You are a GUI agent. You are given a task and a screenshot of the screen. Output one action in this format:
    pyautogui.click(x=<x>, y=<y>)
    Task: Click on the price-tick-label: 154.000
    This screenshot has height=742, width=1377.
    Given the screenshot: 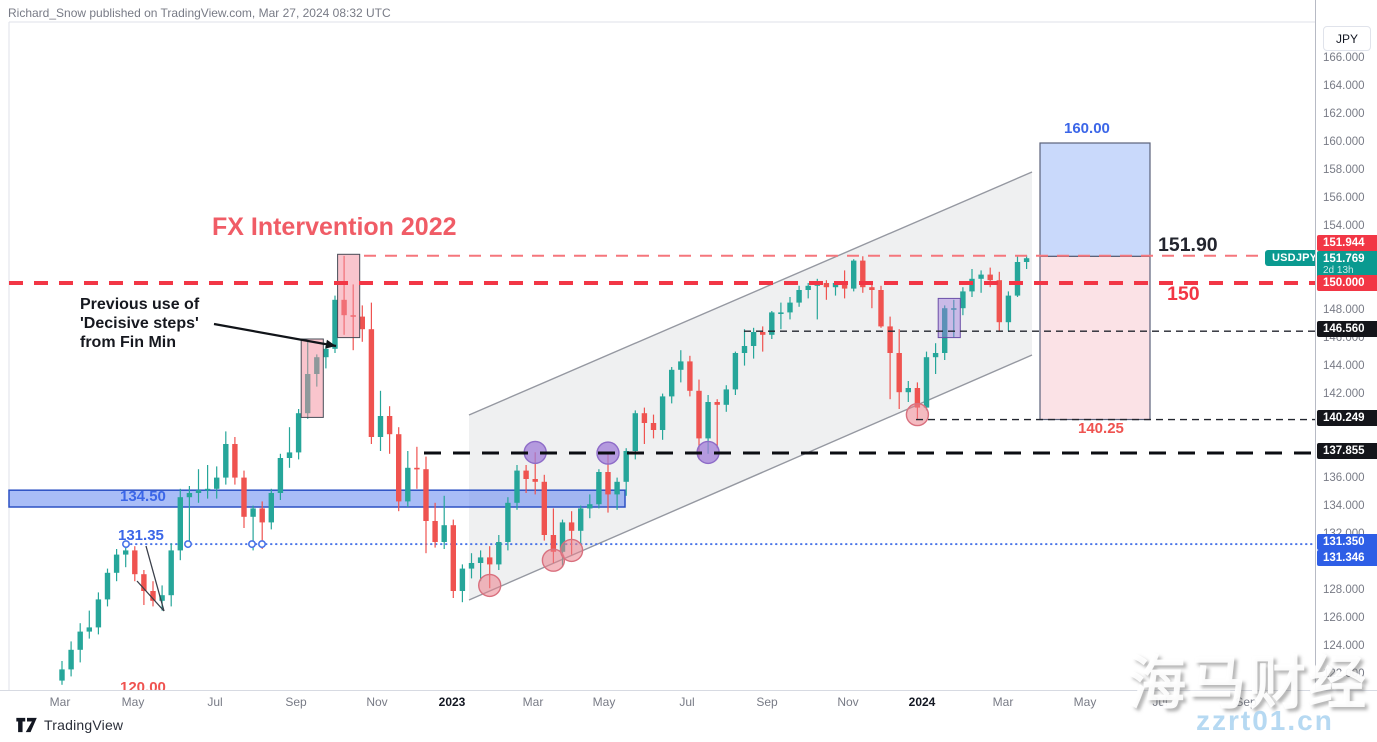 What is the action you would take?
    pyautogui.click(x=1344, y=226)
    